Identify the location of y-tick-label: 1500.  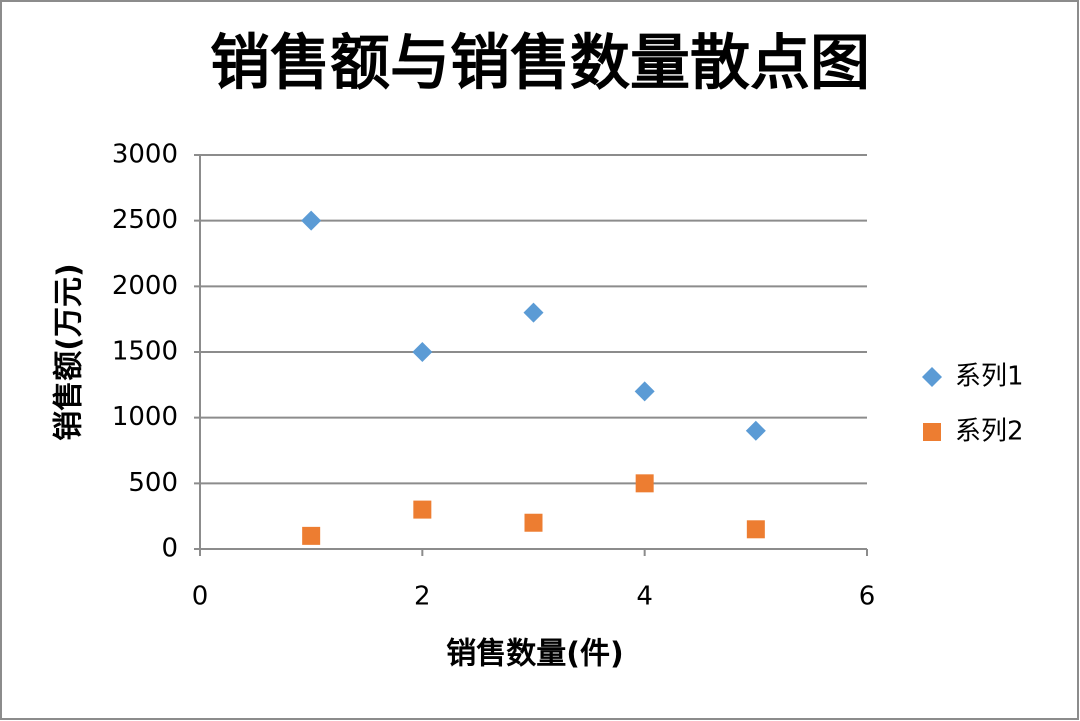
(145, 352).